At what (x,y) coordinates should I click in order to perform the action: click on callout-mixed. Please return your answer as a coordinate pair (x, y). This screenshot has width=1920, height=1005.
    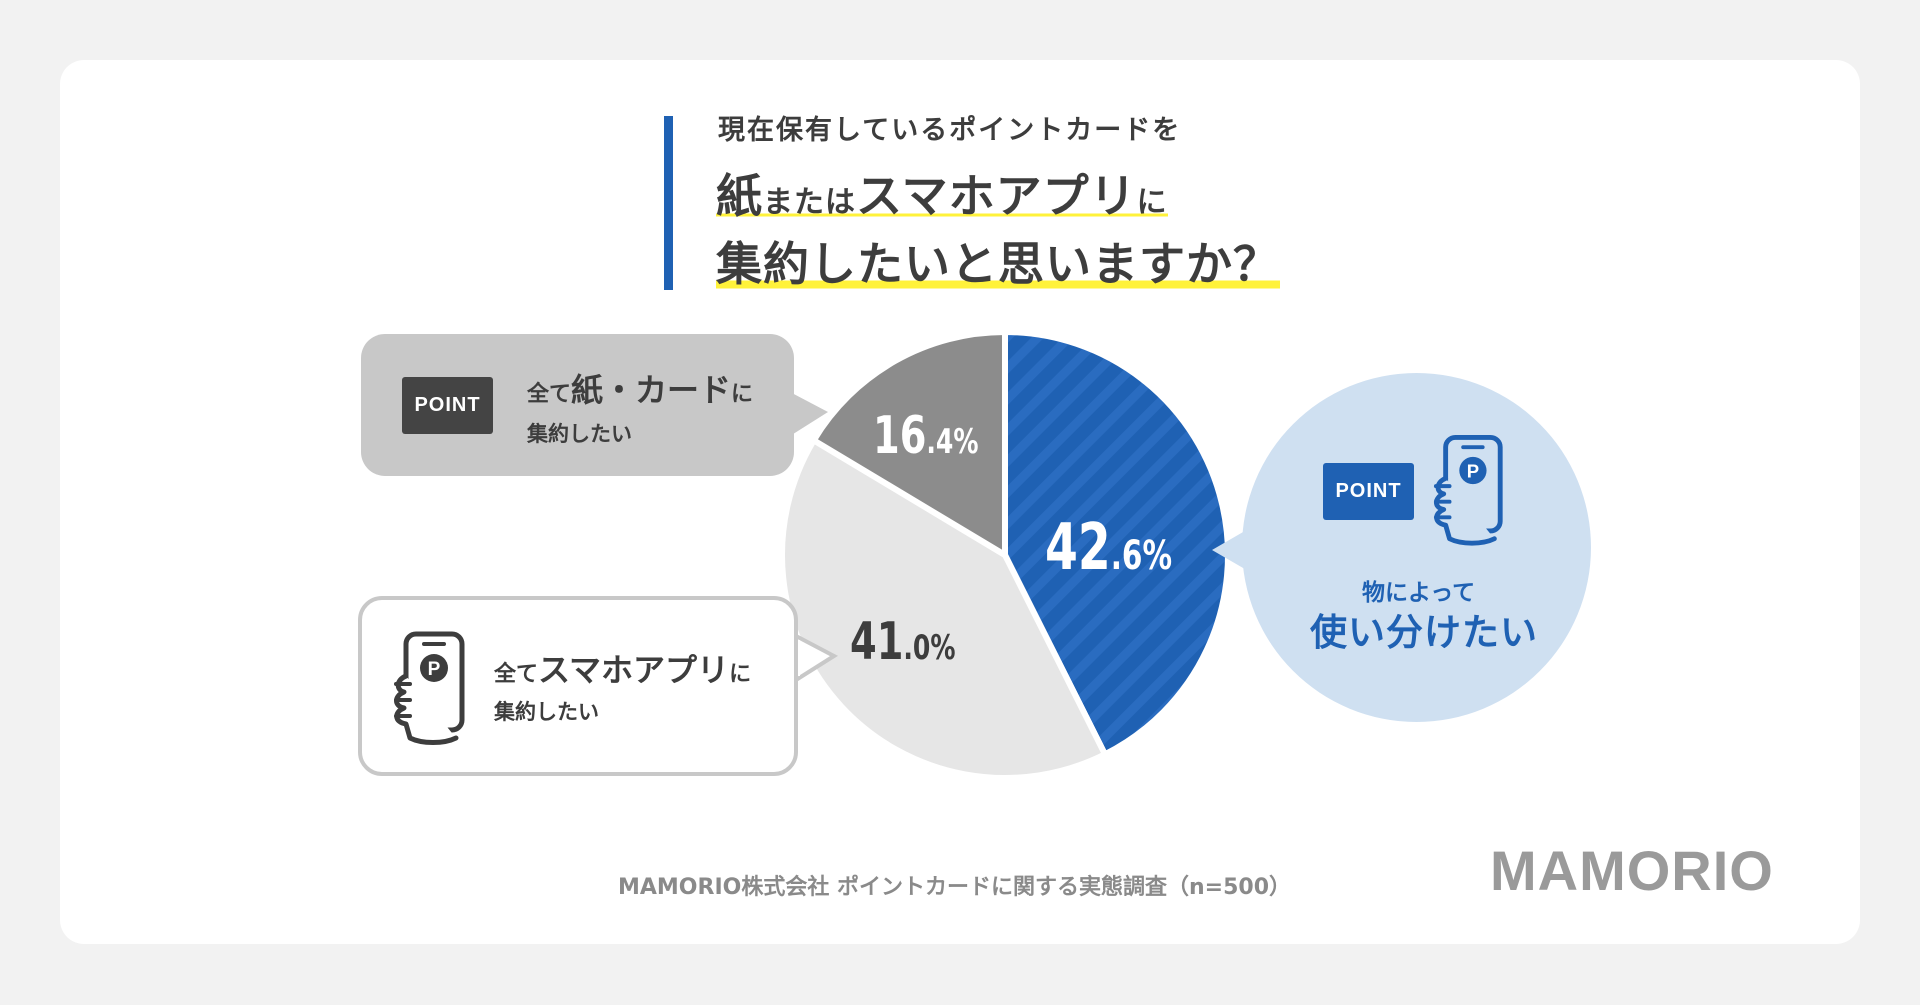
    Looking at the image, I should click on (1416, 547).